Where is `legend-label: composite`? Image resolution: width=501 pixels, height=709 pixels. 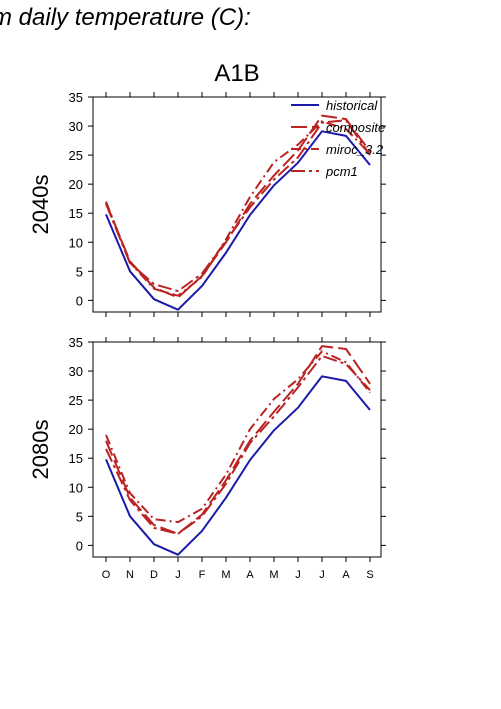
legend-label: composite is located at coordinates (355, 127).